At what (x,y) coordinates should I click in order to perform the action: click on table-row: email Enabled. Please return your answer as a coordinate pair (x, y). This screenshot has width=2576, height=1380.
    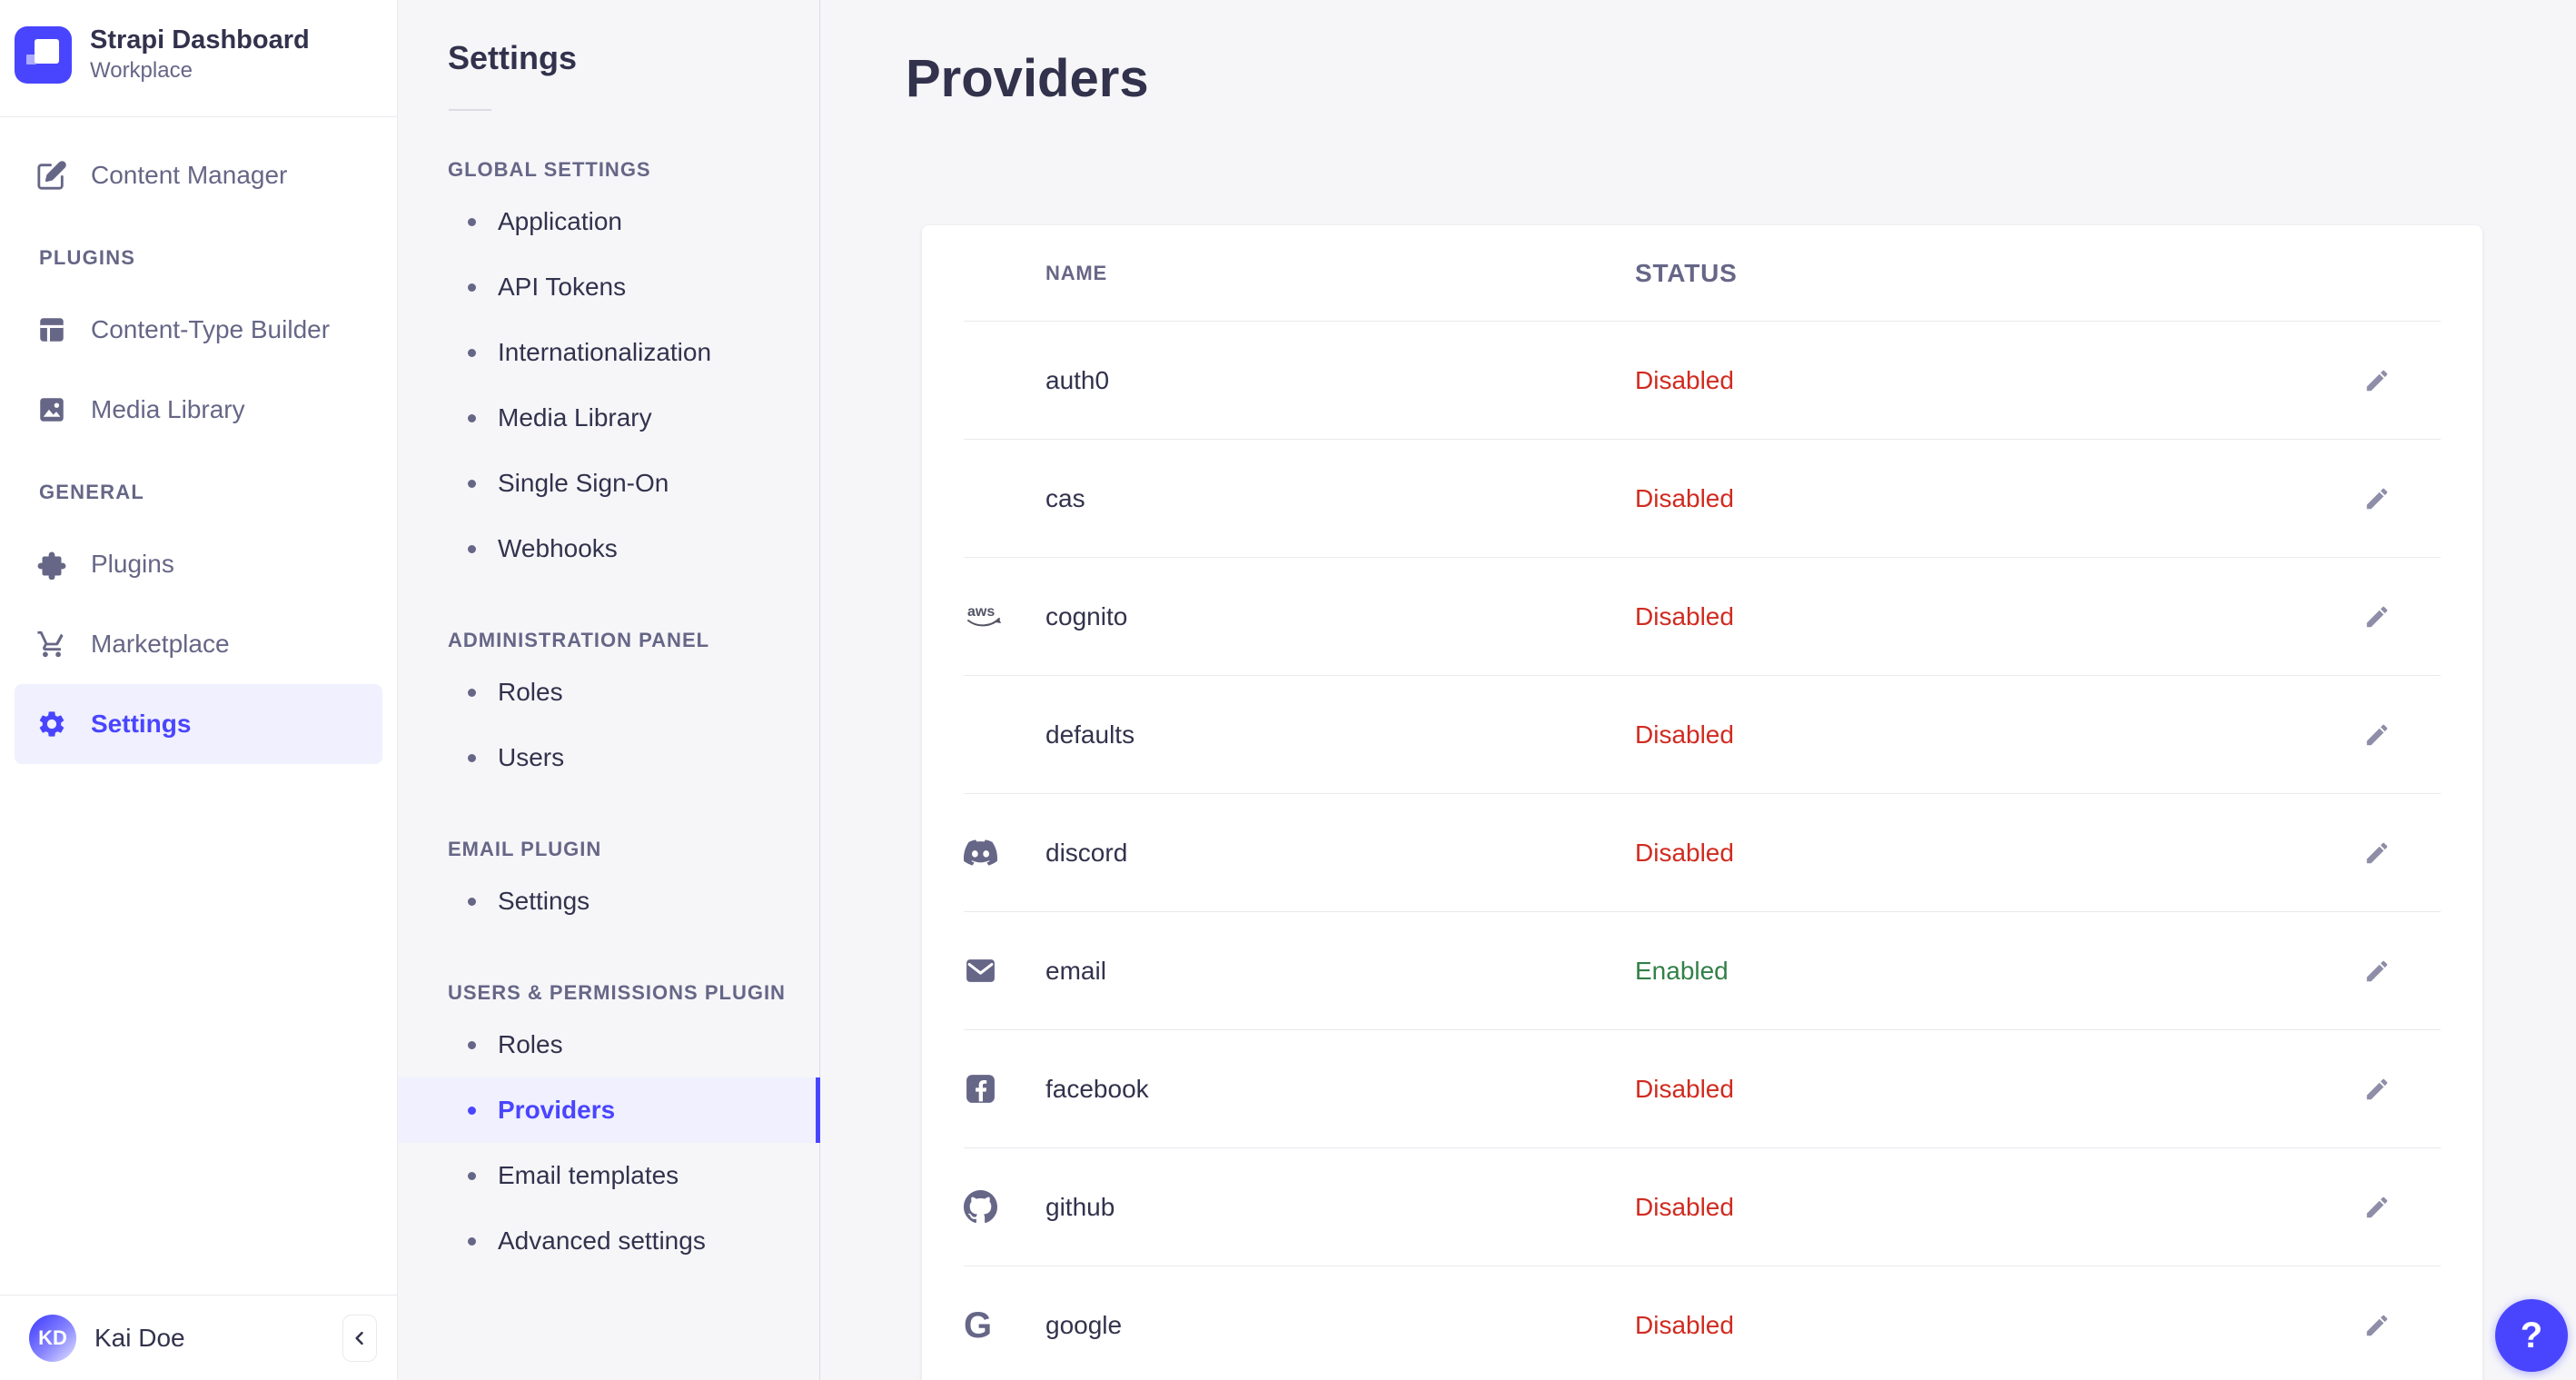
    Looking at the image, I should click on (1702, 971).